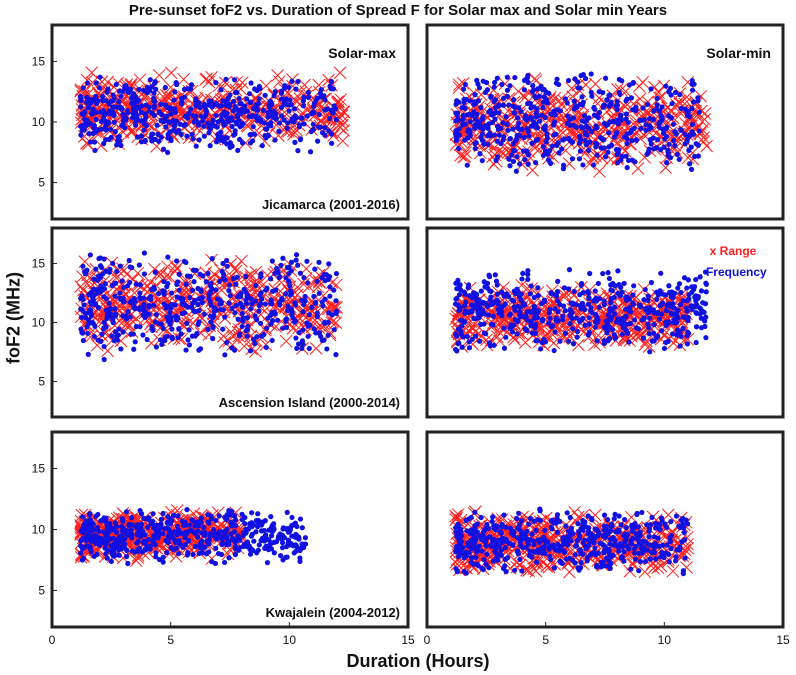  What do you see at coordinates (39, 530) in the screenshot?
I see `y-tick-label: 10` at bounding box center [39, 530].